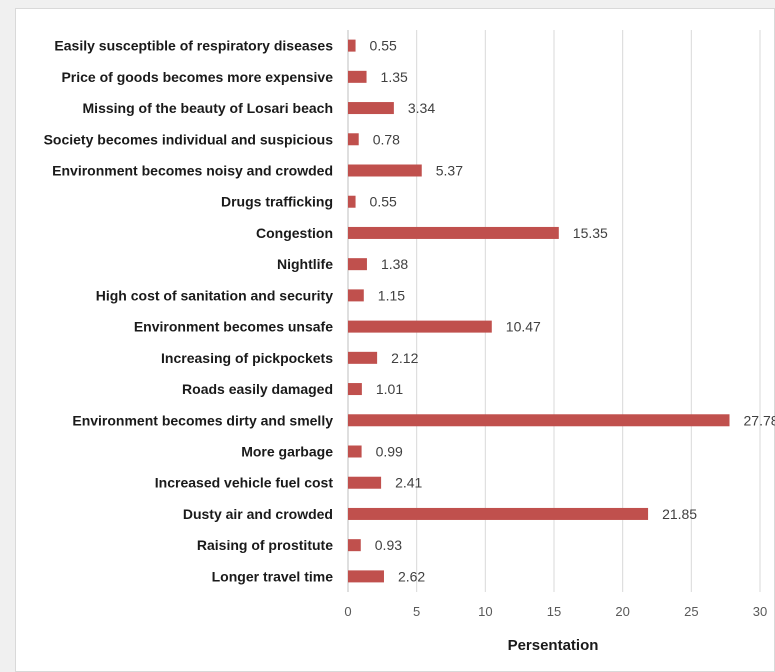 This screenshot has width=775, height=672. I want to click on category-label: Missing of the beauty of Losari beach, so click(208, 108).